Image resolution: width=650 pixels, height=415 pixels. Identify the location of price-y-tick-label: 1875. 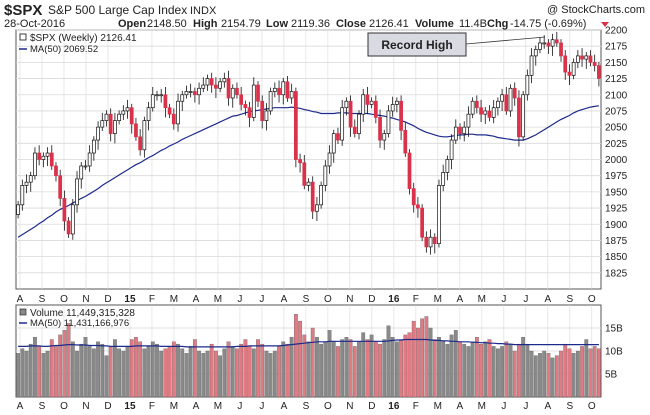
(616, 241).